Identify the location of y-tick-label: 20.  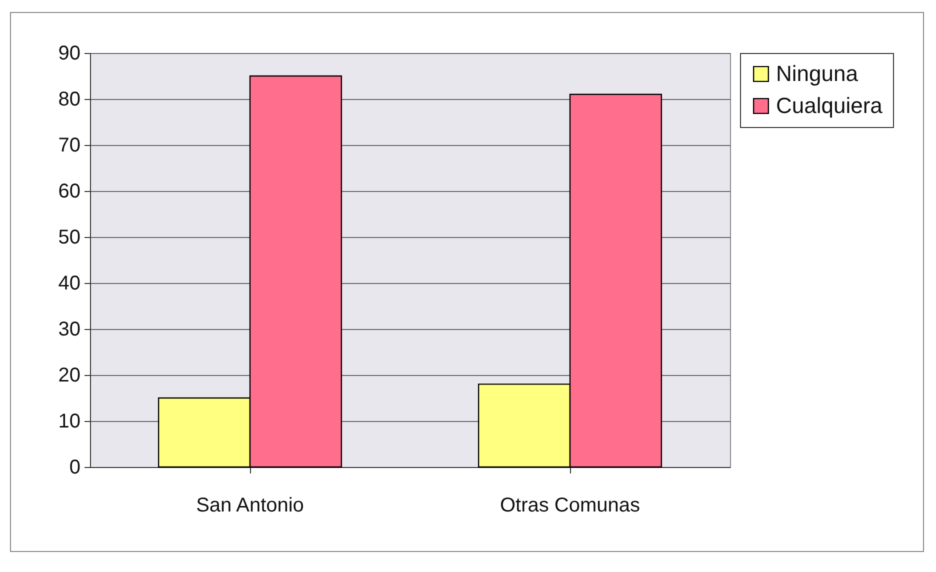
(69, 375).